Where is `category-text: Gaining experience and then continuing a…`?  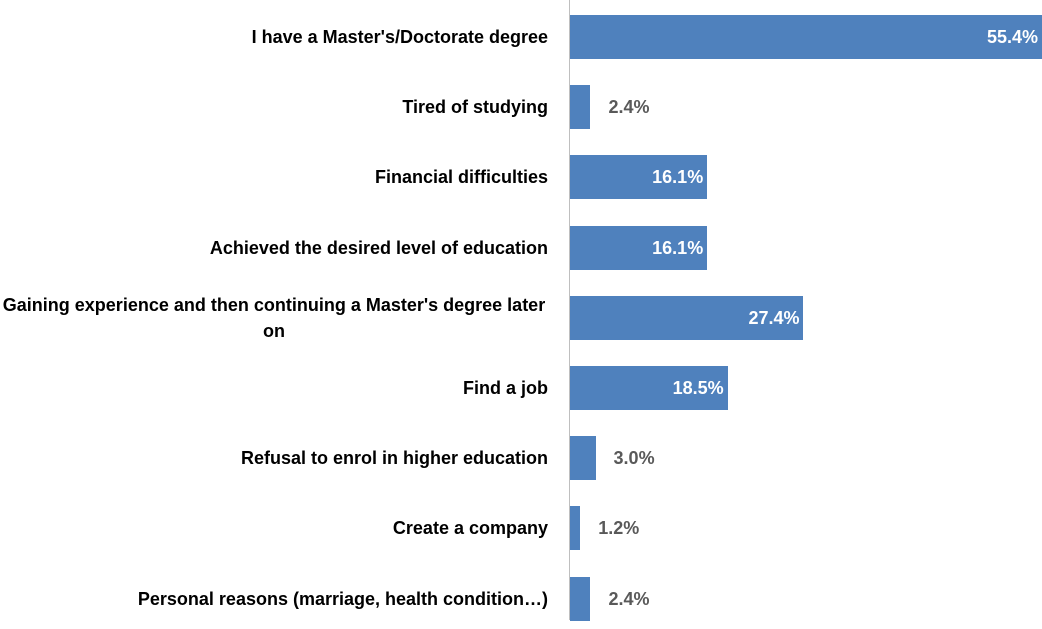
category-text: Gaining experience and then continuing a… is located at coordinates (274, 317).